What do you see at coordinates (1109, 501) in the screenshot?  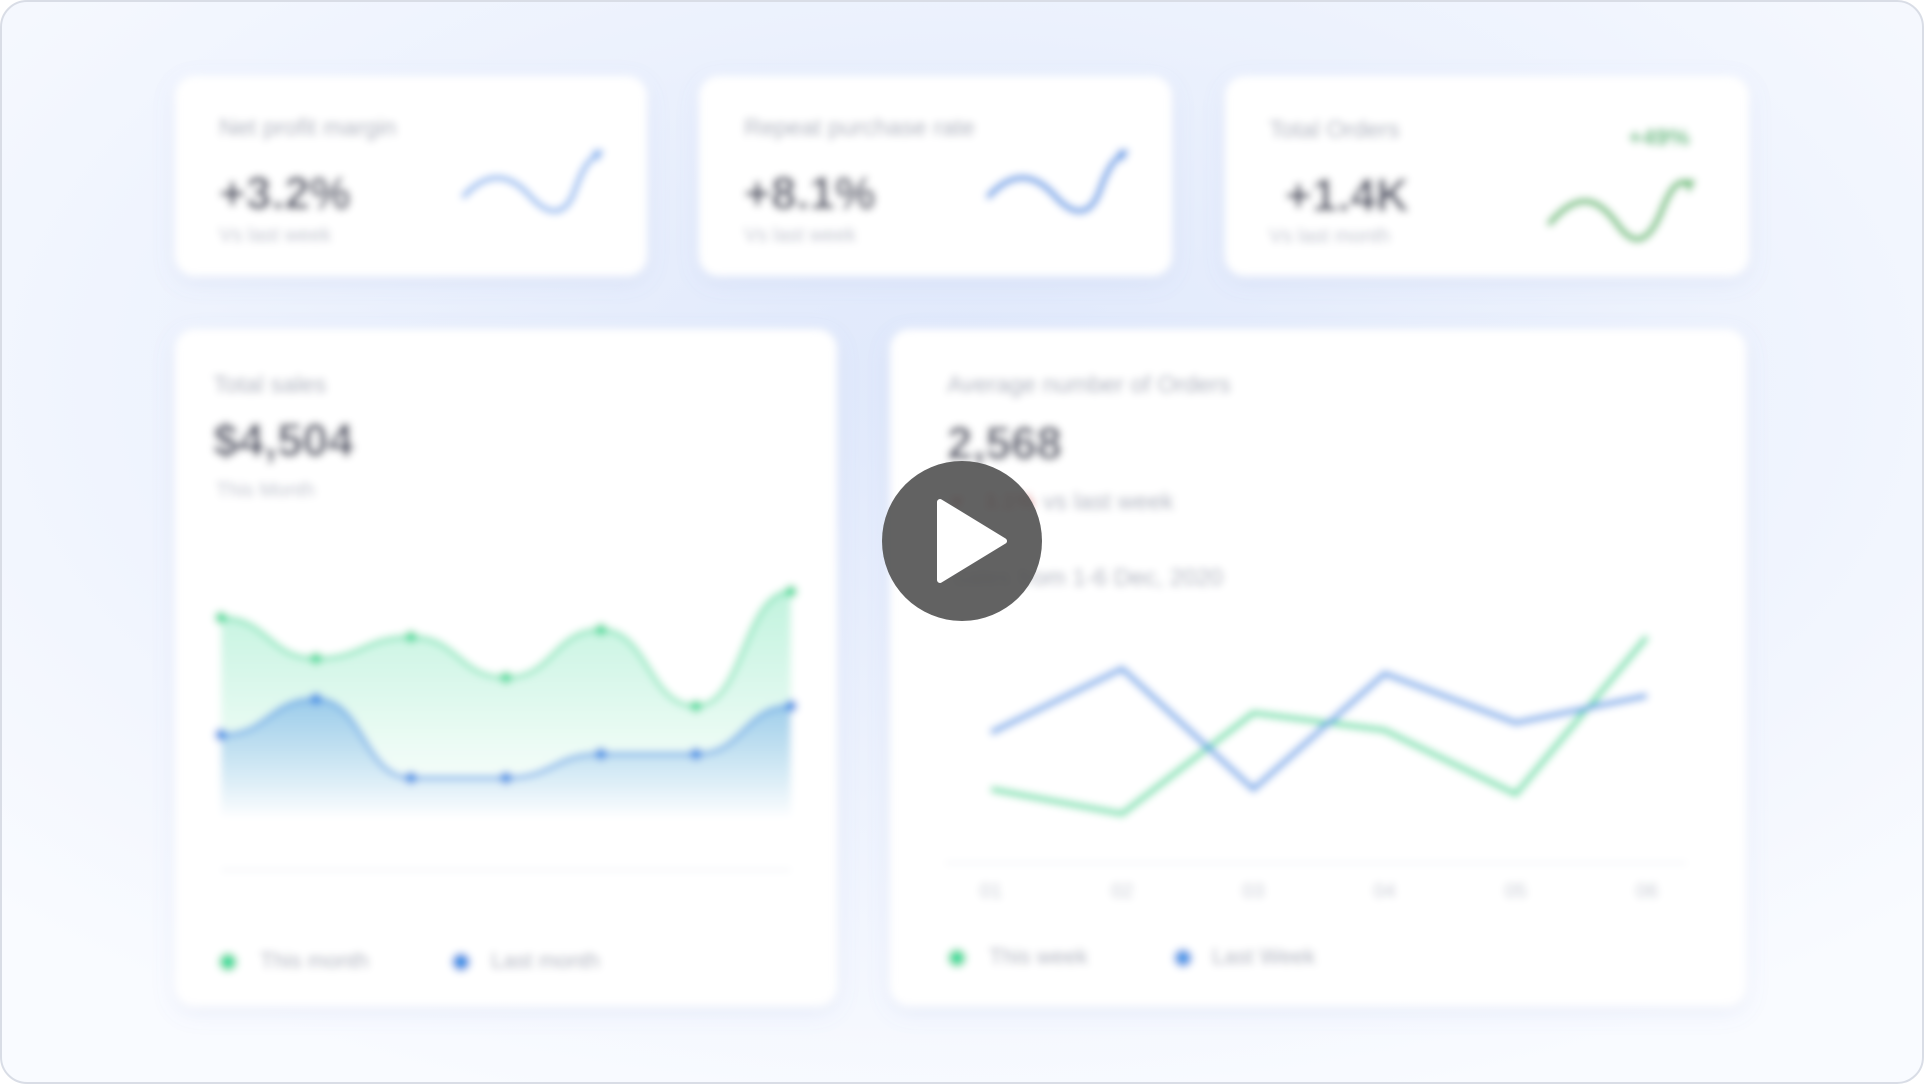 I see `panel-change-text: vs last week` at bounding box center [1109, 501].